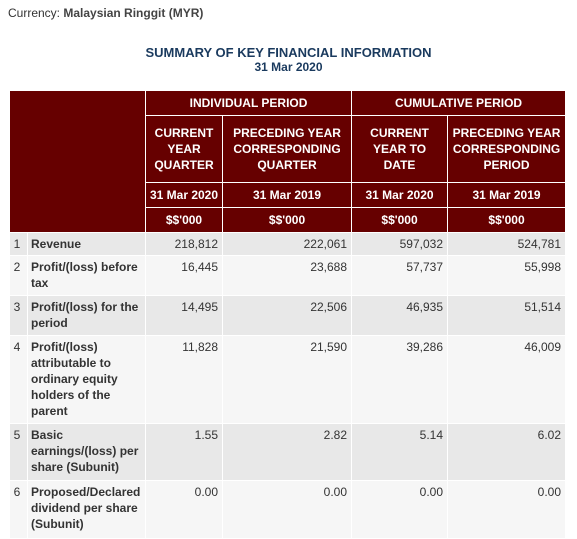 Image resolution: width=577 pixels, height=539 pixels. What do you see at coordinates (184, 452) in the screenshot?
I see `cell-value: 1.55` at bounding box center [184, 452].